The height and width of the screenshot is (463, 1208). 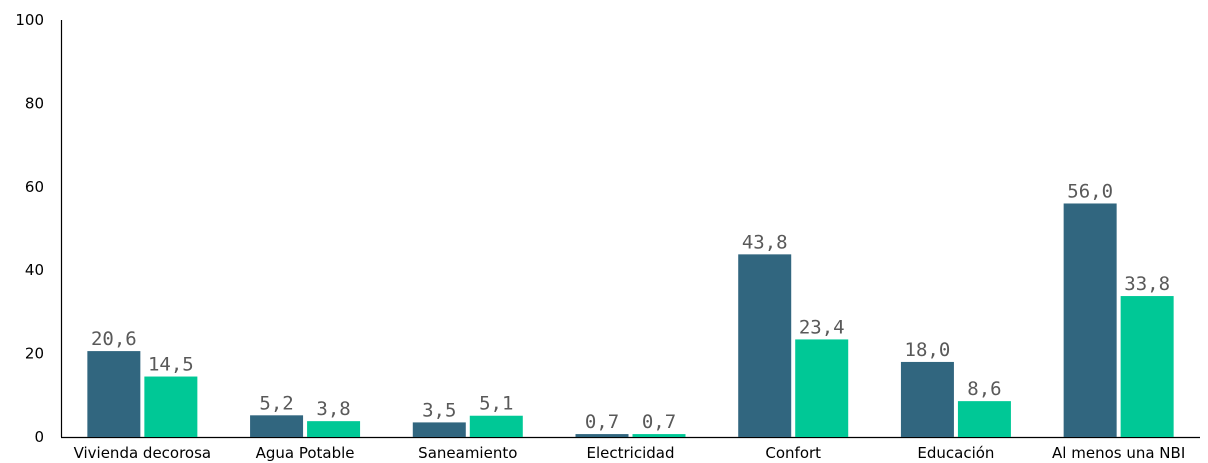 I want to click on data-label: 56,0, so click(x=1090, y=191).